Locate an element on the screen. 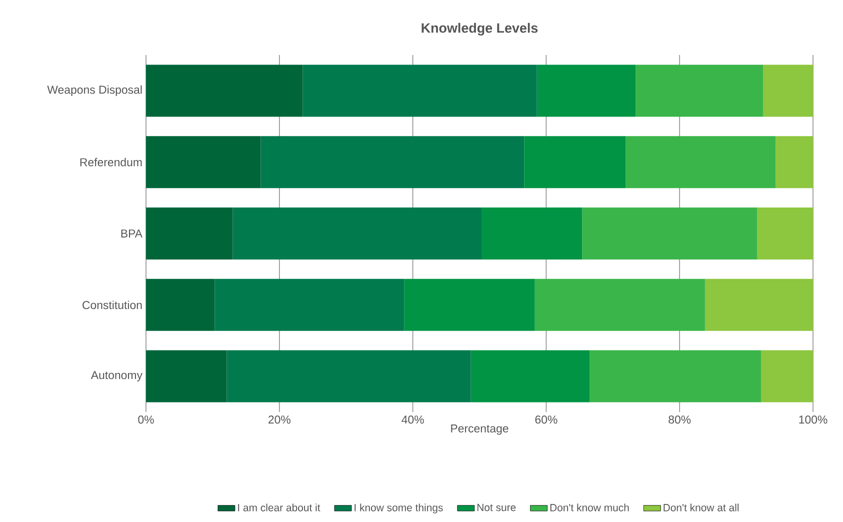 The height and width of the screenshot is (522, 843). x-tick-label: 20% is located at coordinates (279, 420).